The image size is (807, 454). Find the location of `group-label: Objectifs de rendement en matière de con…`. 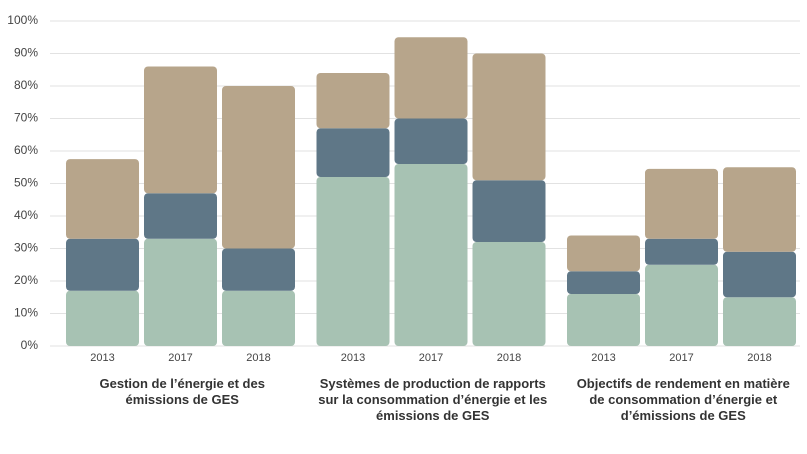

group-label: Objectifs de rendement en matière de con… is located at coordinates (683, 399).